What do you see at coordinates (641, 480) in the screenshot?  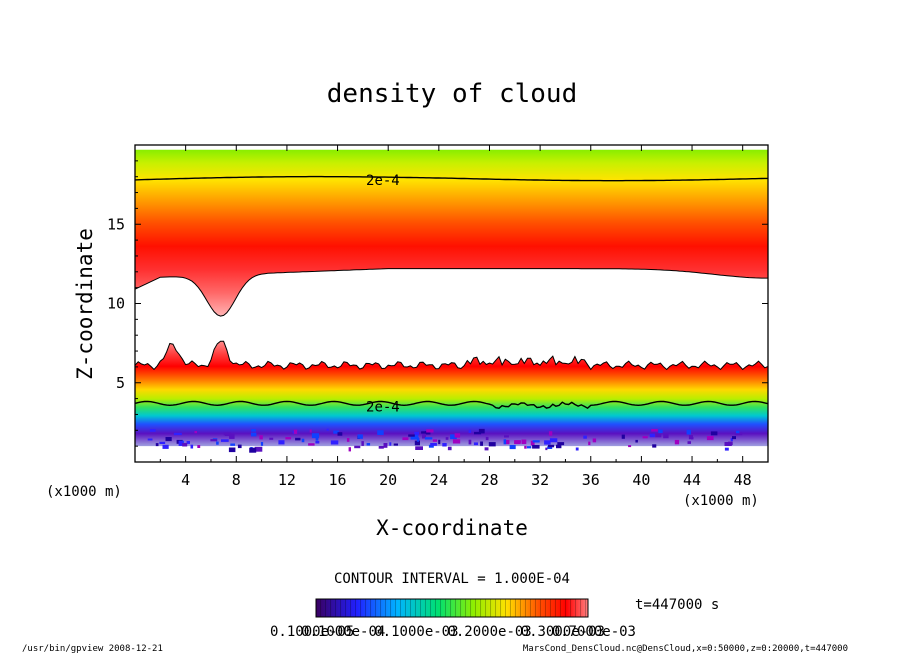 I see `x-tick-label: 40` at bounding box center [641, 480].